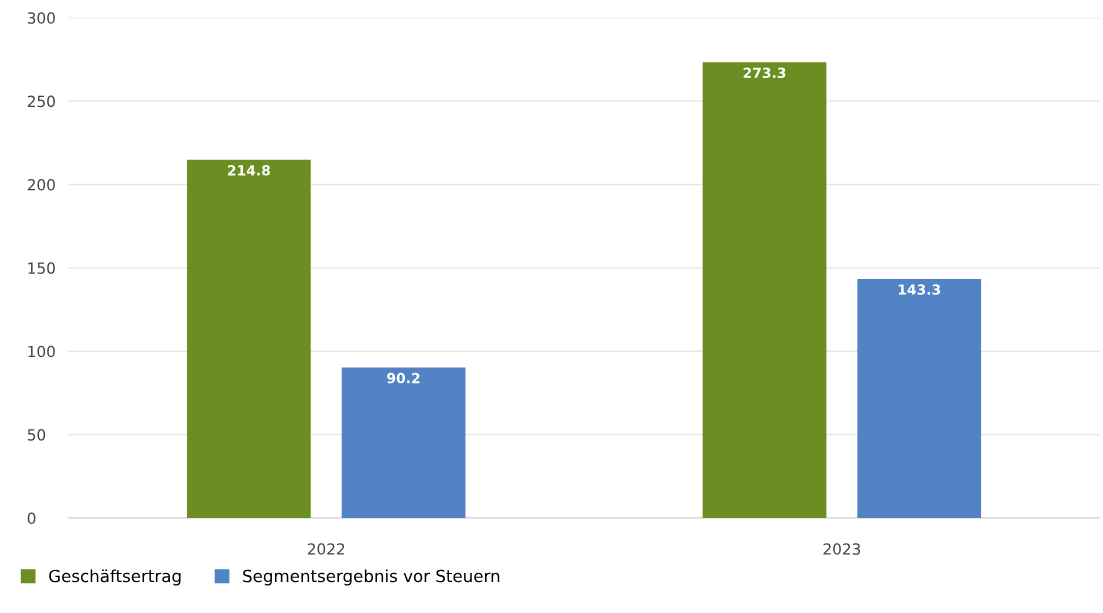 The height and width of the screenshot is (613, 1103). Describe the element at coordinates (842, 549) in the screenshot. I see `x-tick-label: 2023` at that location.